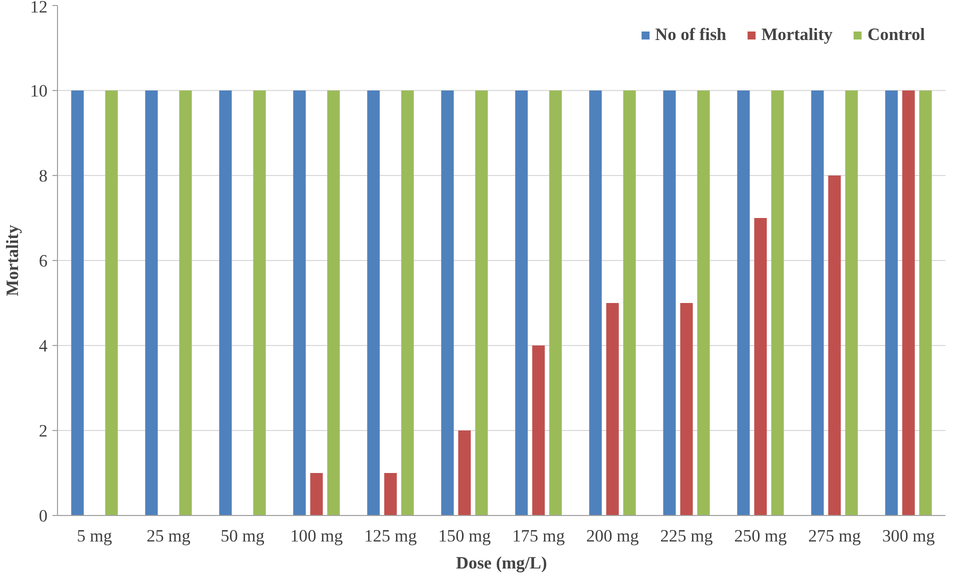 The image size is (956, 579). Describe the element at coordinates (687, 536) in the screenshot. I see `x-tick-label: 225 mg` at that location.